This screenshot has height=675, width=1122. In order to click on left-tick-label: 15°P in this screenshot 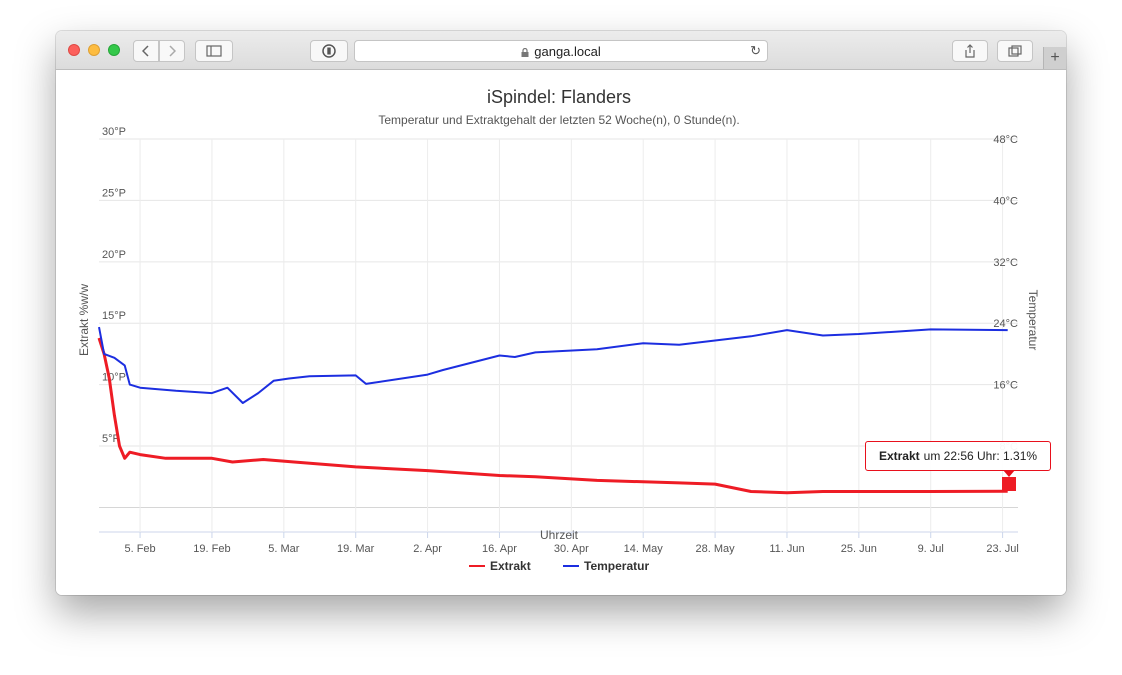, I will do `click(114, 316)`.